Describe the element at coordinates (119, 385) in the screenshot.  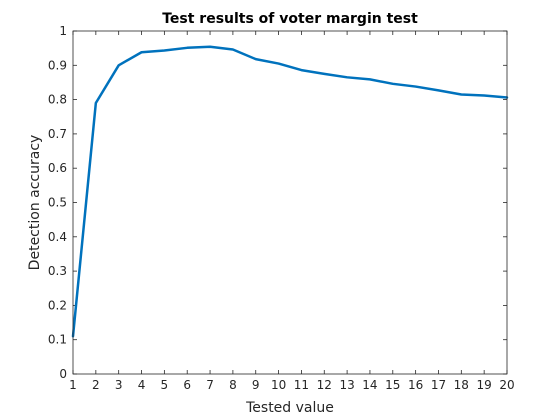
I see `x-tick-label: 3` at that location.